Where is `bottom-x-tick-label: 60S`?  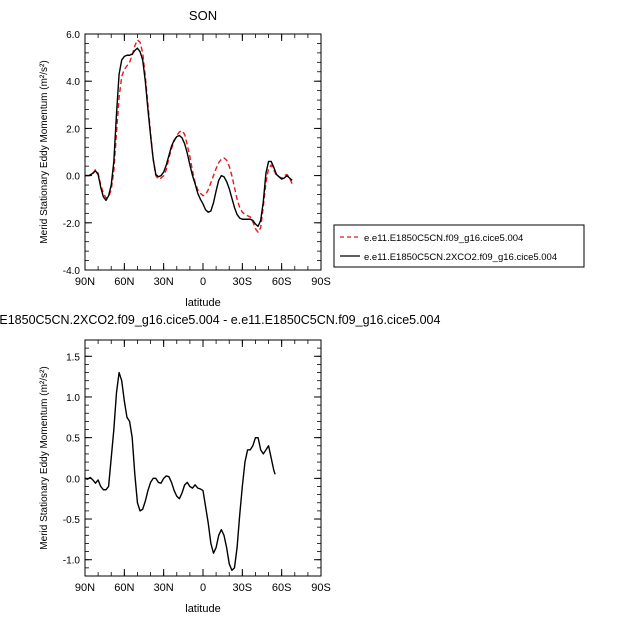
bottom-x-tick-label: 60S is located at coordinates (282, 588).